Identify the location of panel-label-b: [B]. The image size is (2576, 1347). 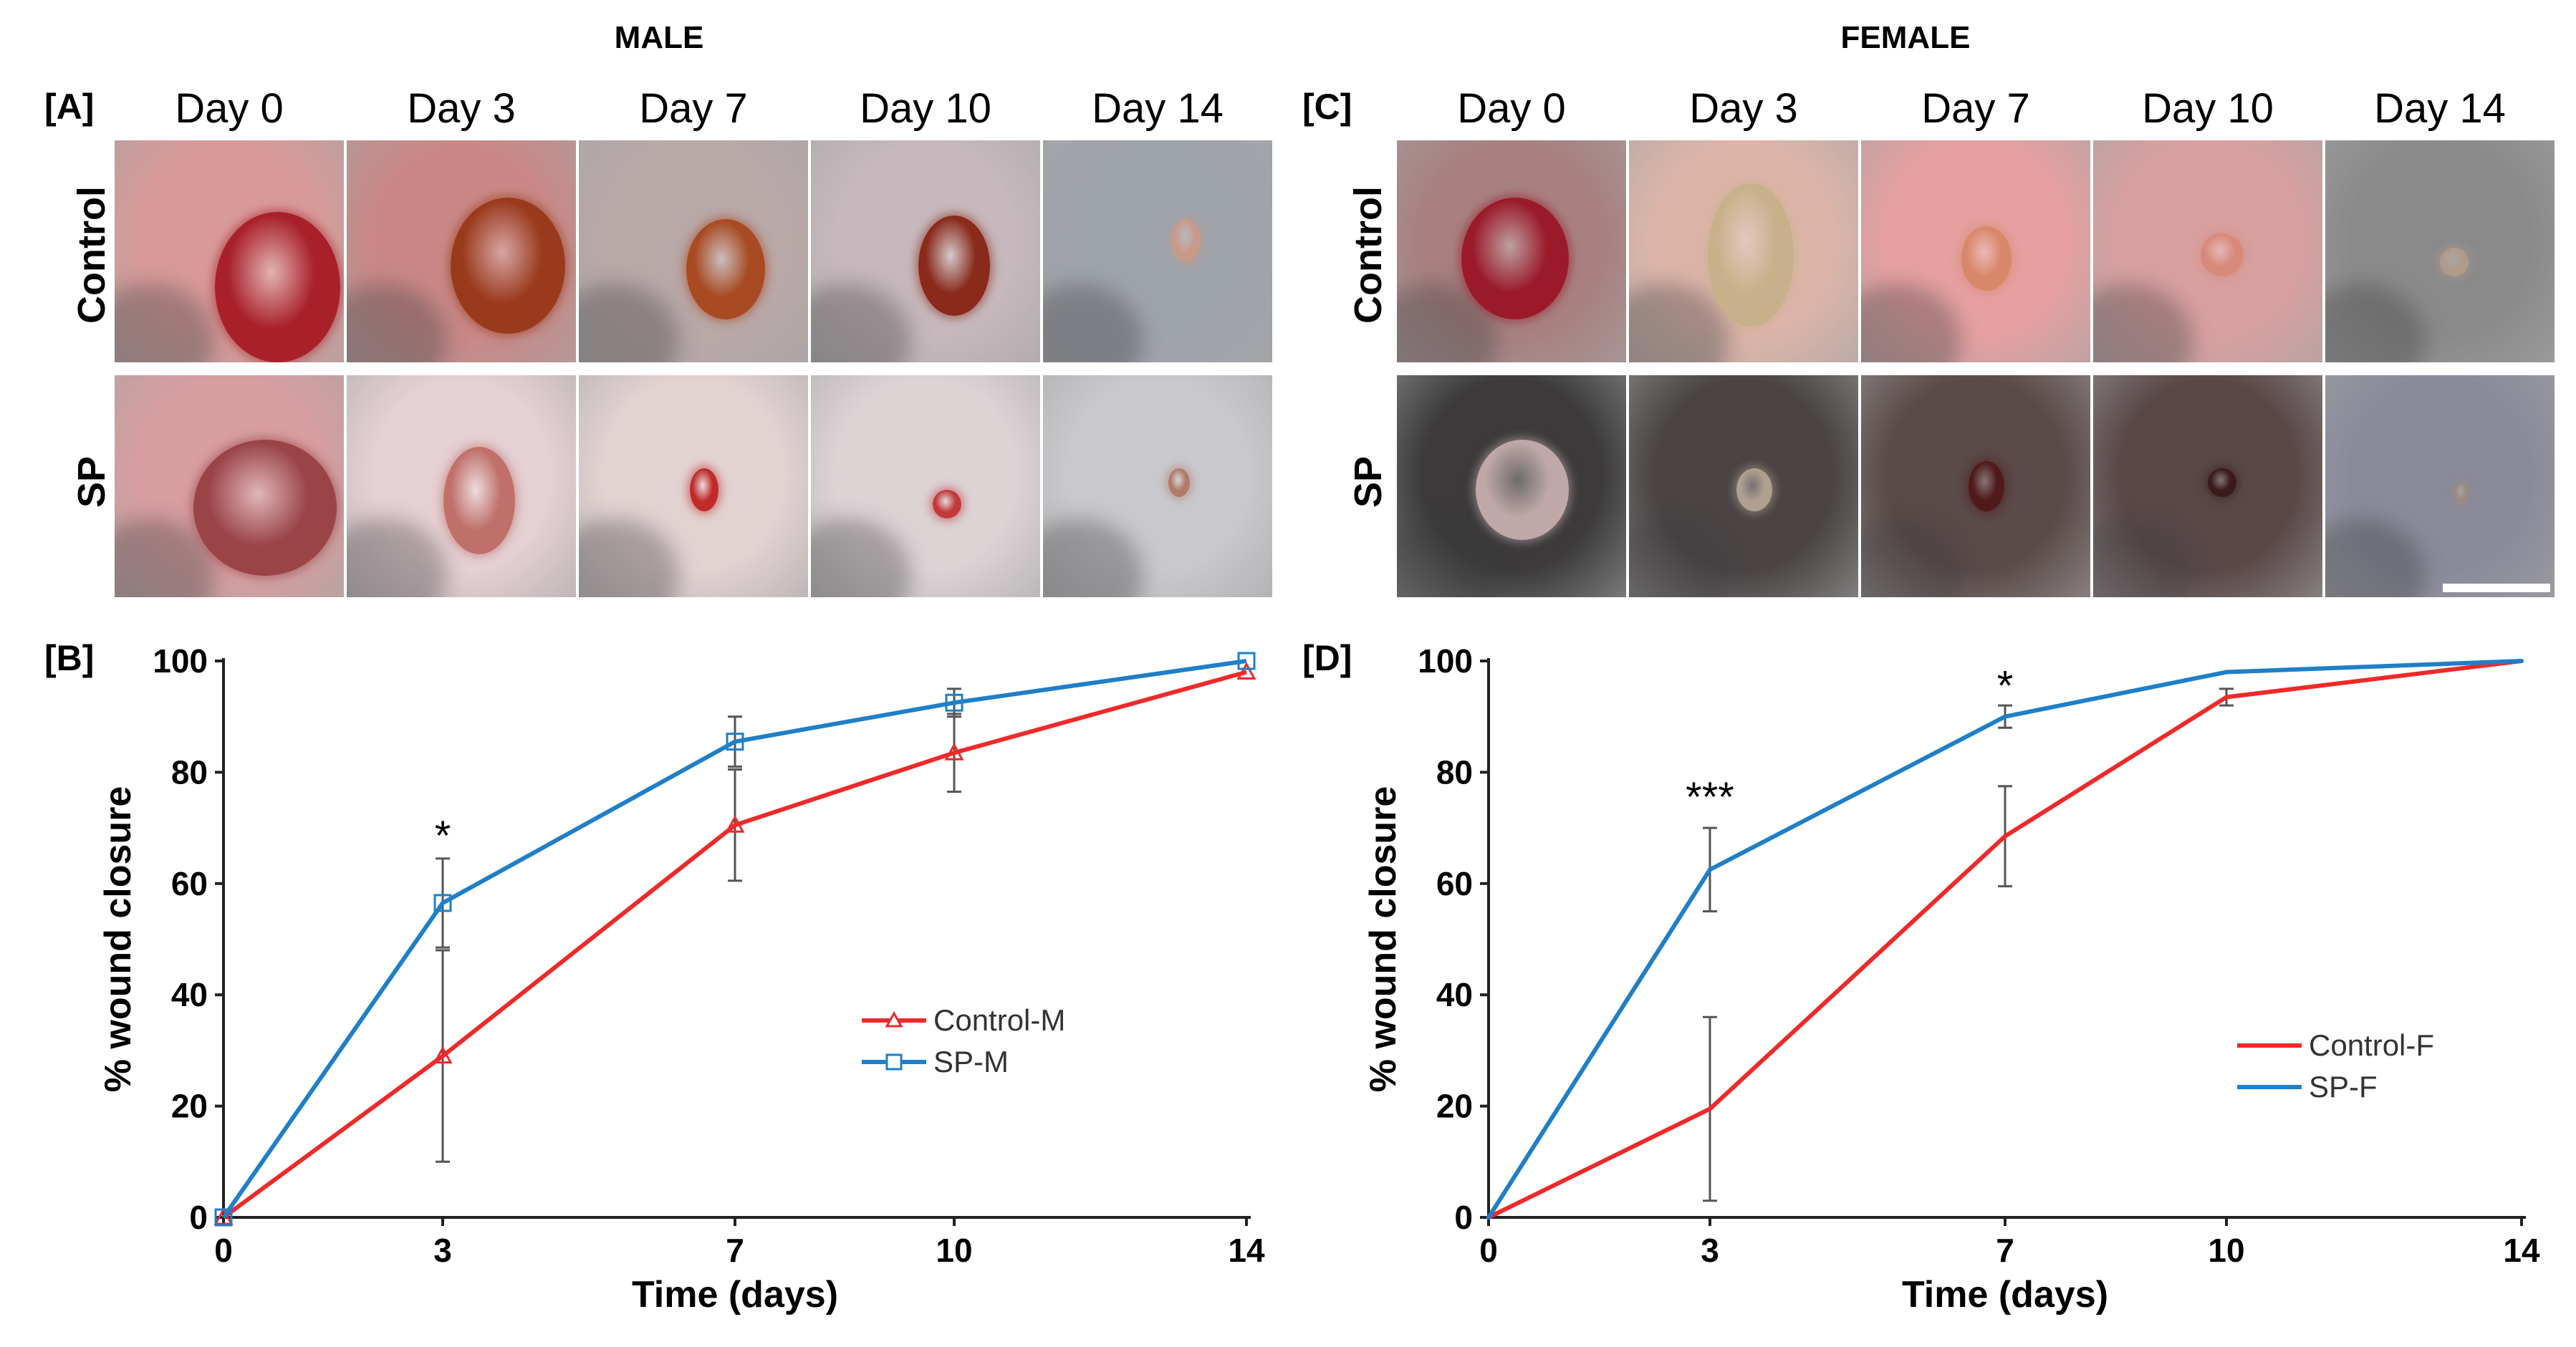
(70, 658).